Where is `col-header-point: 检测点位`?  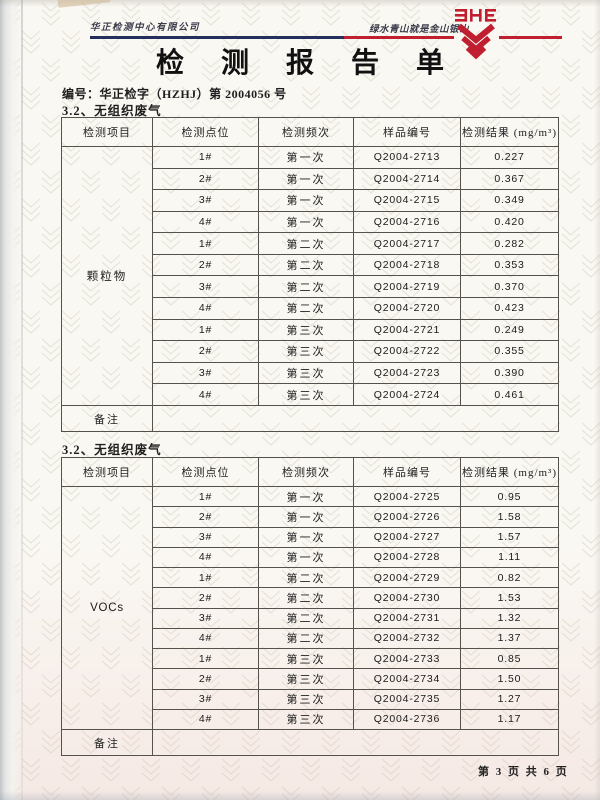 col-header-point: 检测点位 is located at coordinates (205, 132).